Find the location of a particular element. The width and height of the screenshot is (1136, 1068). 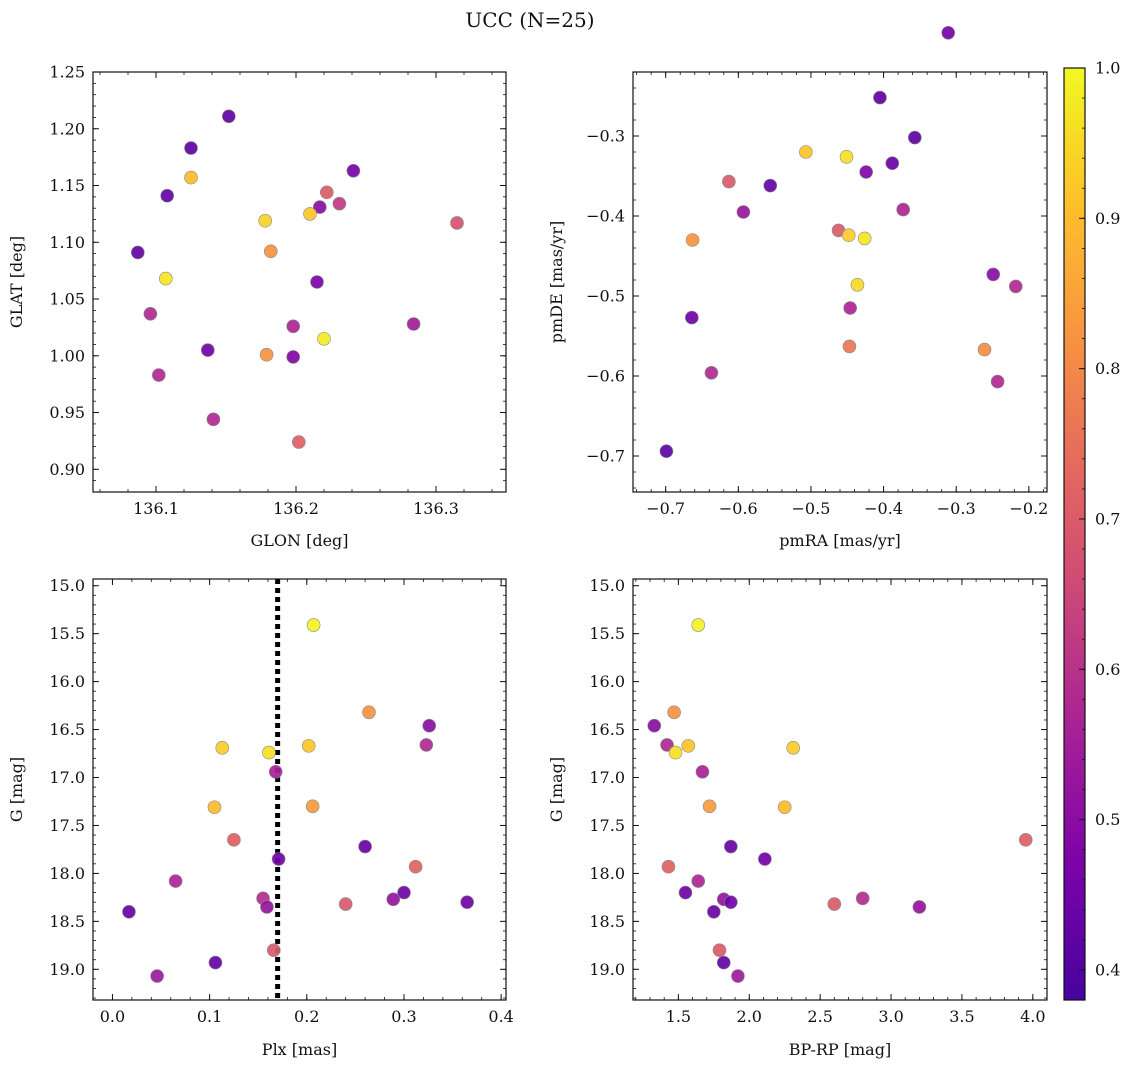

x-tick-label: 136.2 is located at coordinates (296, 508).